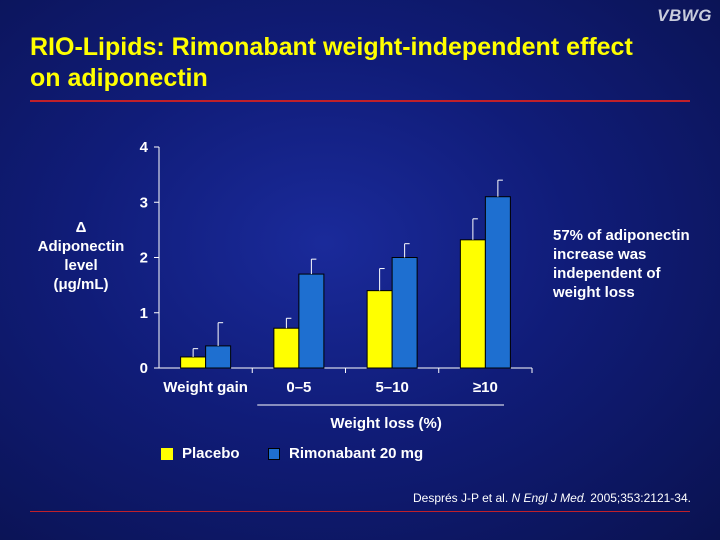  Describe the element at coordinates (144, 313) in the screenshot. I see `y-tick-label: 1` at that location.